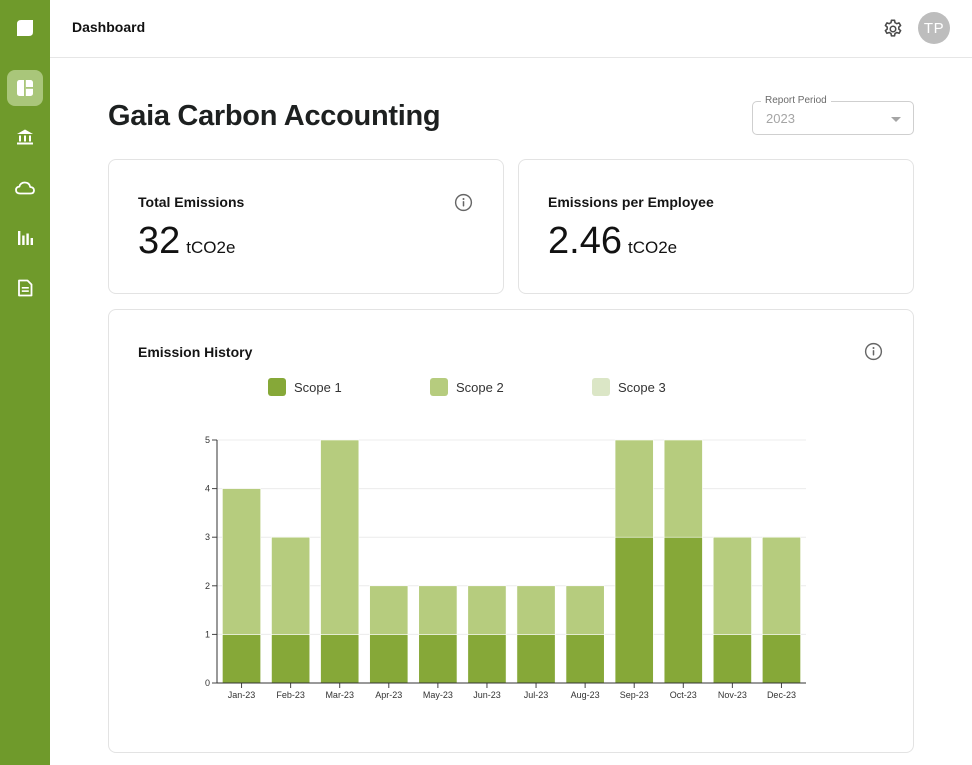 This screenshot has width=972, height=765. Describe the element at coordinates (833, 115) in the screenshot. I see `report-period-select: Report Period 2023` at that location.